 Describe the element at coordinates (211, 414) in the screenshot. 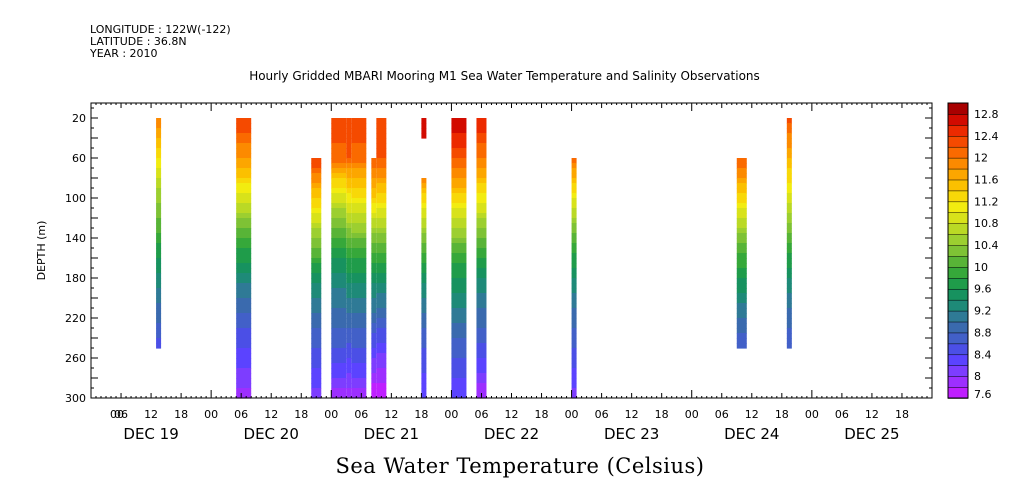

I see `x-tick-label: 00` at that location.